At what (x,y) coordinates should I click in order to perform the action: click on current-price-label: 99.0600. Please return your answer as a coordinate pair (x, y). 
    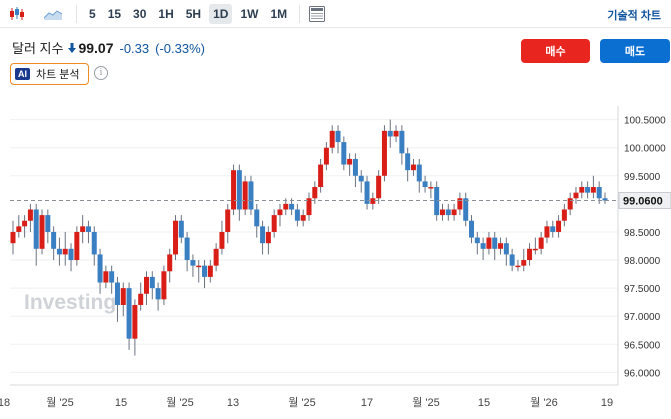
    Looking at the image, I should click on (643, 202).